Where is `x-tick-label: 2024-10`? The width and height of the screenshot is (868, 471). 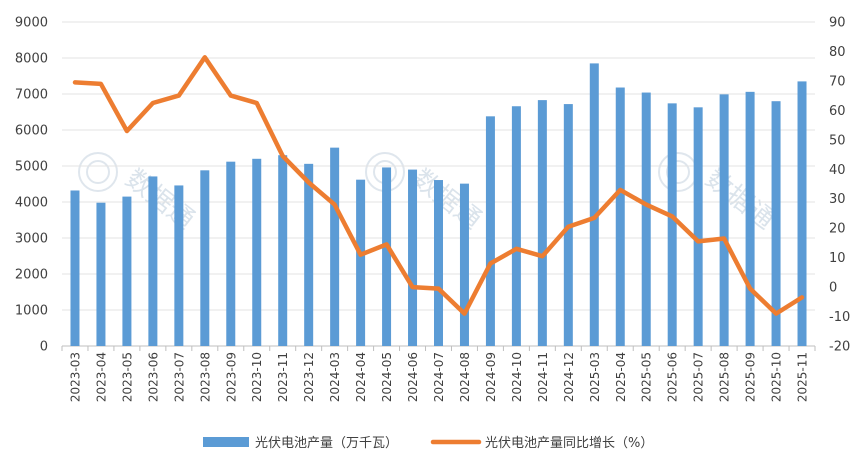 x-tick-label: 2024-10 is located at coordinates (517, 377).